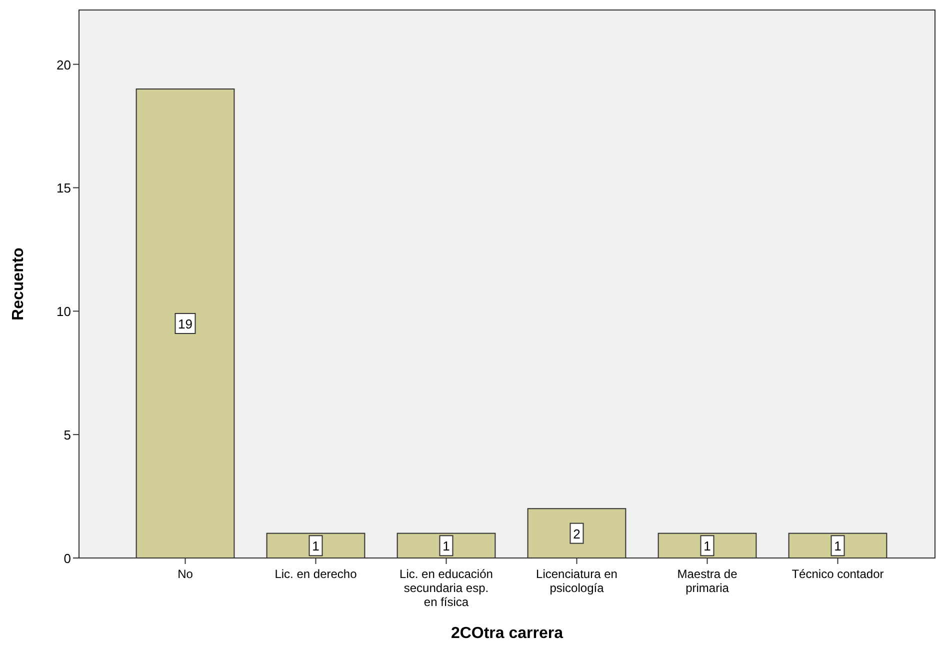  What do you see at coordinates (18, 283) in the screenshot?
I see `y-axis-title: Recuento` at bounding box center [18, 283].